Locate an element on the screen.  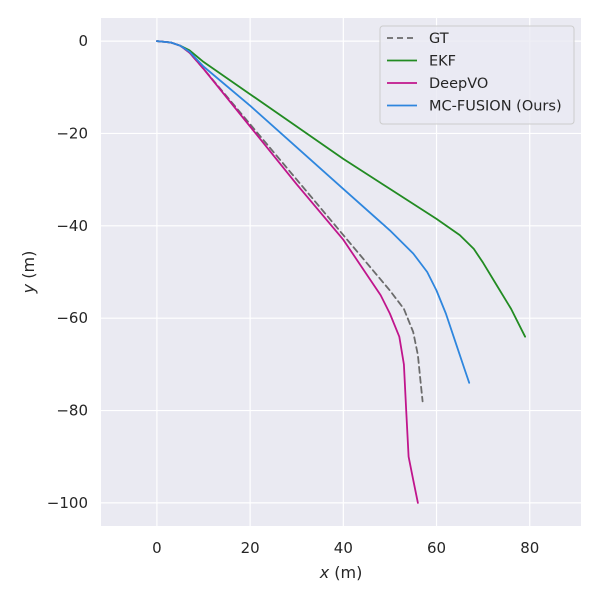
y-axis-label: y (m) is located at coordinates (28, 273).